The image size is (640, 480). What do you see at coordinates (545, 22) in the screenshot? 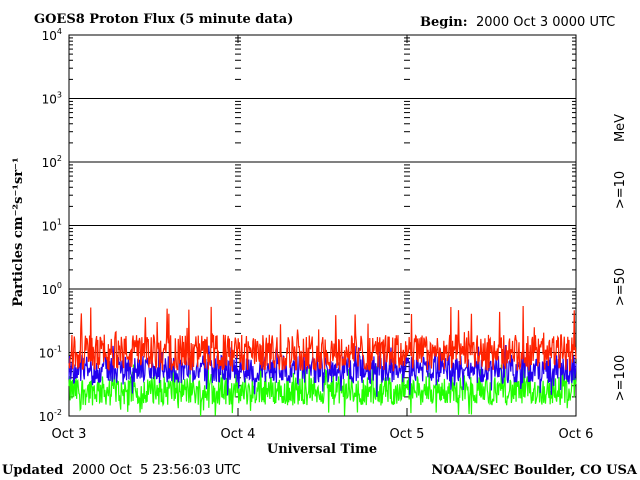
I see `begin-value: 2000 Oct 3 0000 UTC` at bounding box center [545, 22].